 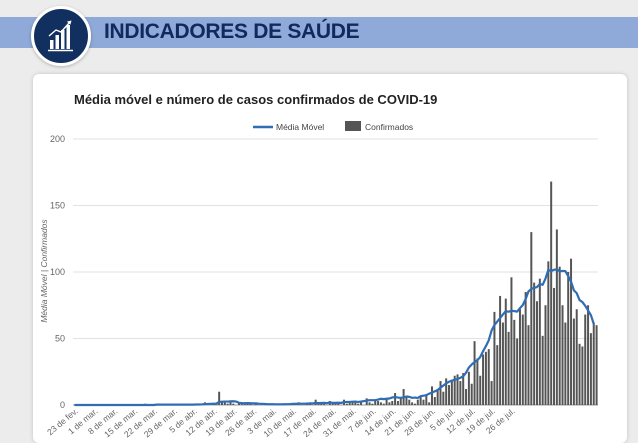 I want to click on page-title: INDICADORES DE SAÚDE, so click(x=232, y=31).